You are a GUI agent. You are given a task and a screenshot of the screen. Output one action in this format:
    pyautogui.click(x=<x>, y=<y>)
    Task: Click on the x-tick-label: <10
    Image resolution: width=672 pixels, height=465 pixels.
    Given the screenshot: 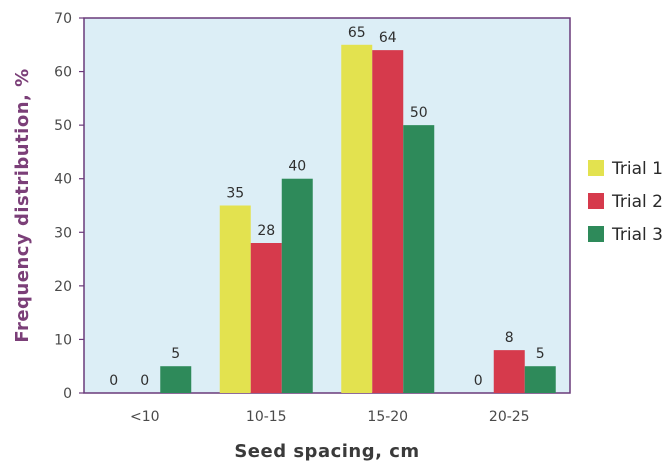 What is the action you would take?
    pyautogui.click(x=145, y=417)
    